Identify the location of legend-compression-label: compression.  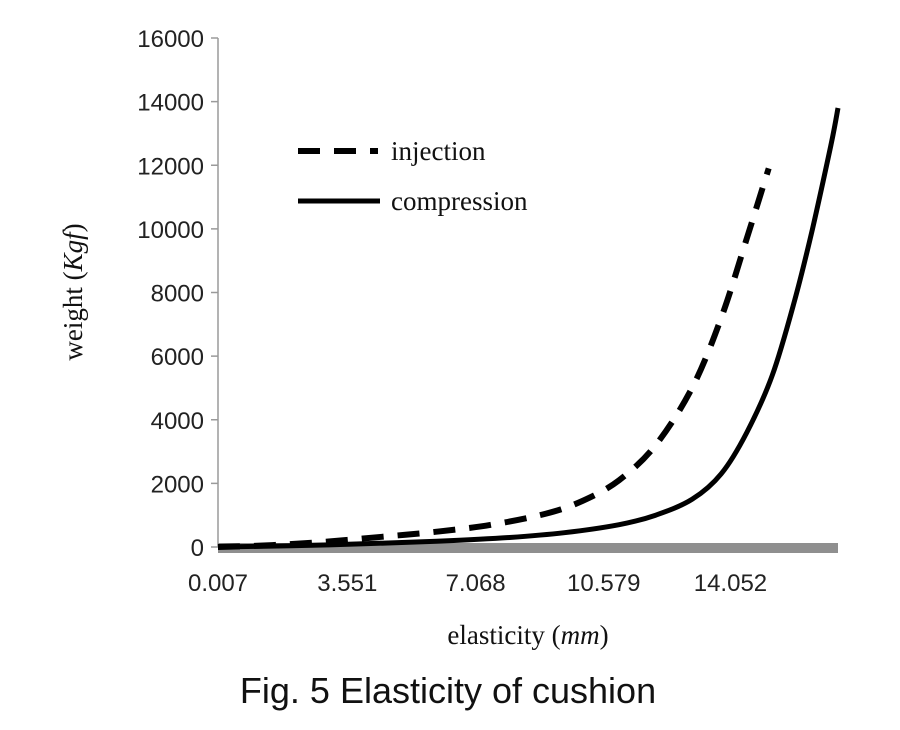
(459, 201).